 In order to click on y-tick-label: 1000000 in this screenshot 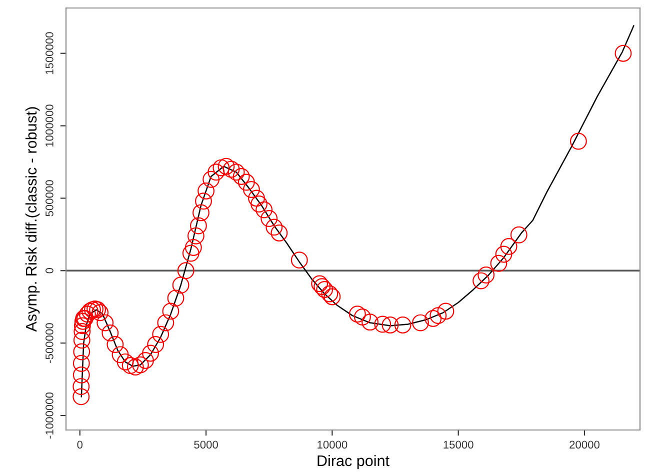, I will do `click(50, 125)`.